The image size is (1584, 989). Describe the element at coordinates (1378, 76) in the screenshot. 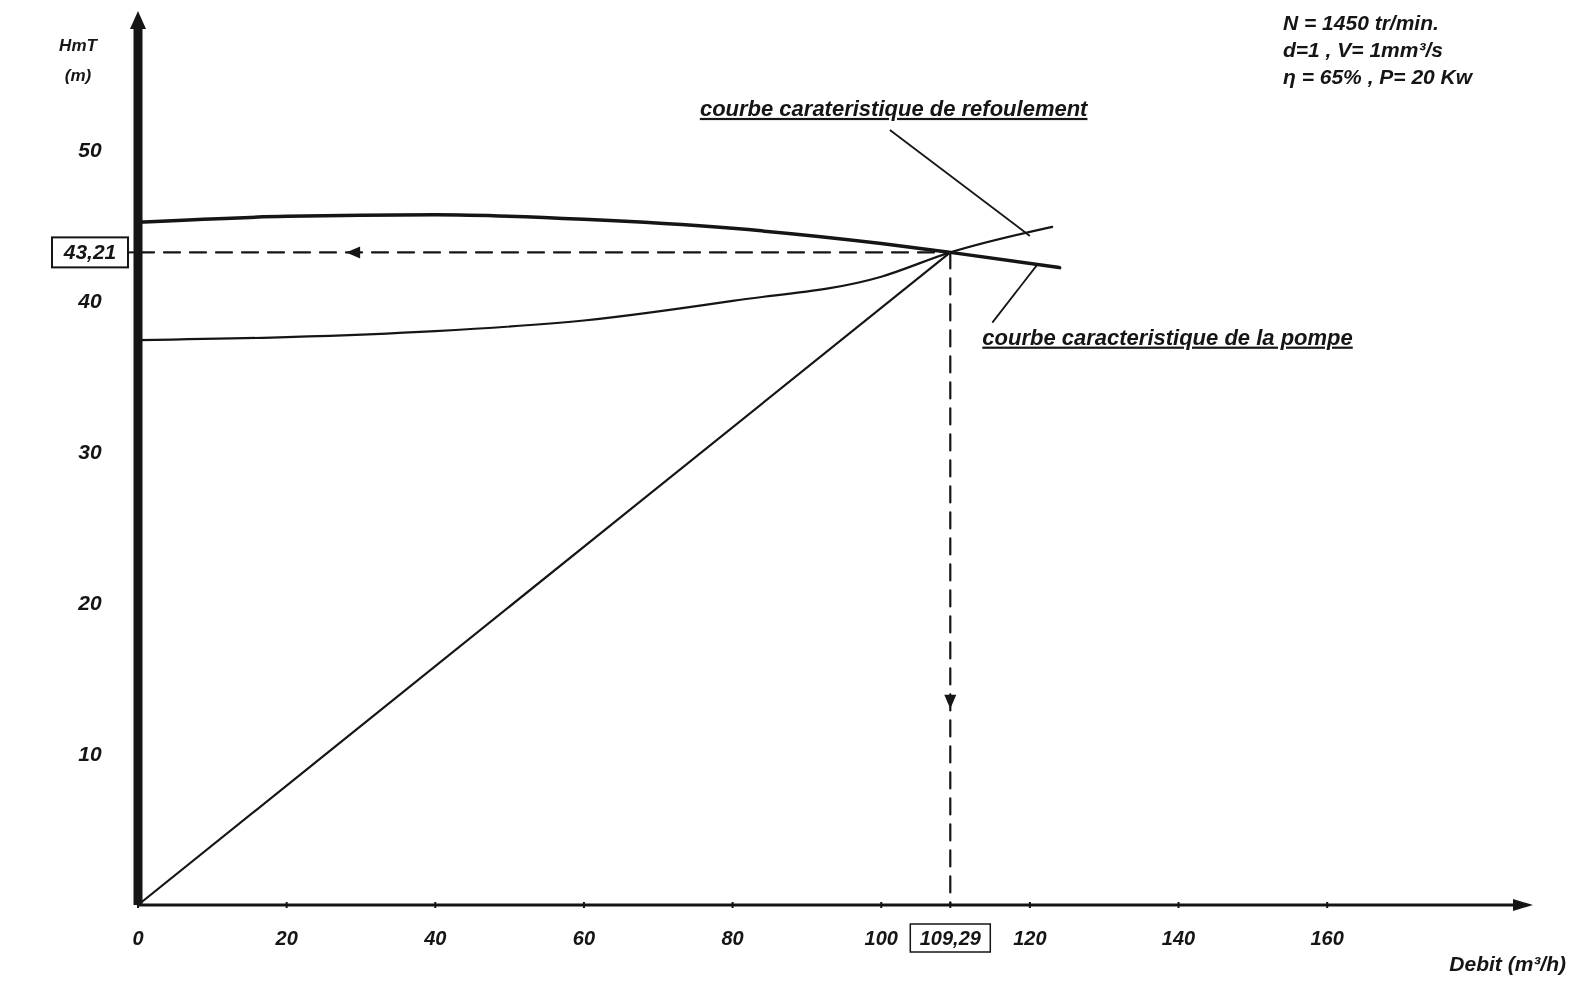

I see `annotation: η = 65% , P= 20 Kw` at that location.